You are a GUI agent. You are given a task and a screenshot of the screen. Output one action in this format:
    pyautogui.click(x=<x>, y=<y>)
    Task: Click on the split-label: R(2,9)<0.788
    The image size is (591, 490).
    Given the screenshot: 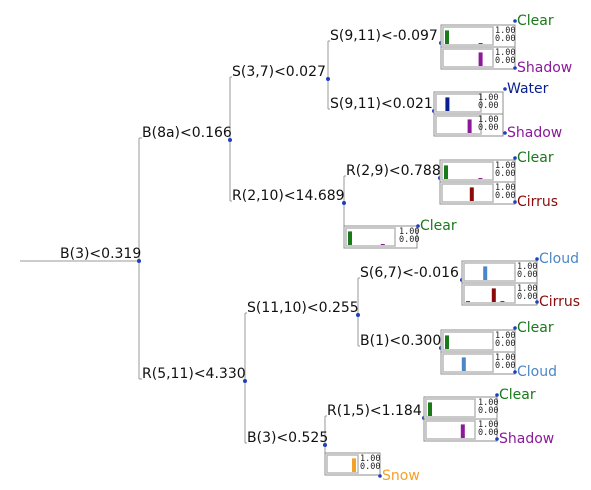 What is the action you would take?
    pyautogui.click(x=393, y=171)
    